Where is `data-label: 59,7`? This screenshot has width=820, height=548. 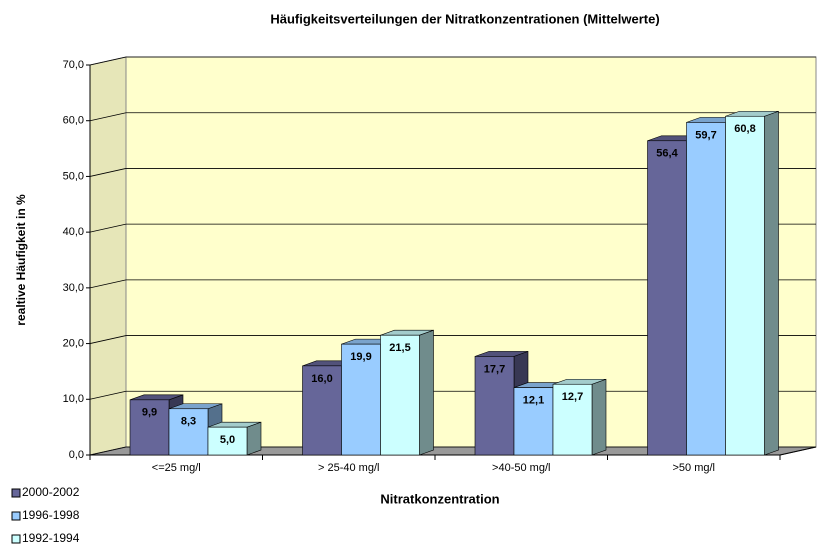
data-label: 59,7 is located at coordinates (705, 135).